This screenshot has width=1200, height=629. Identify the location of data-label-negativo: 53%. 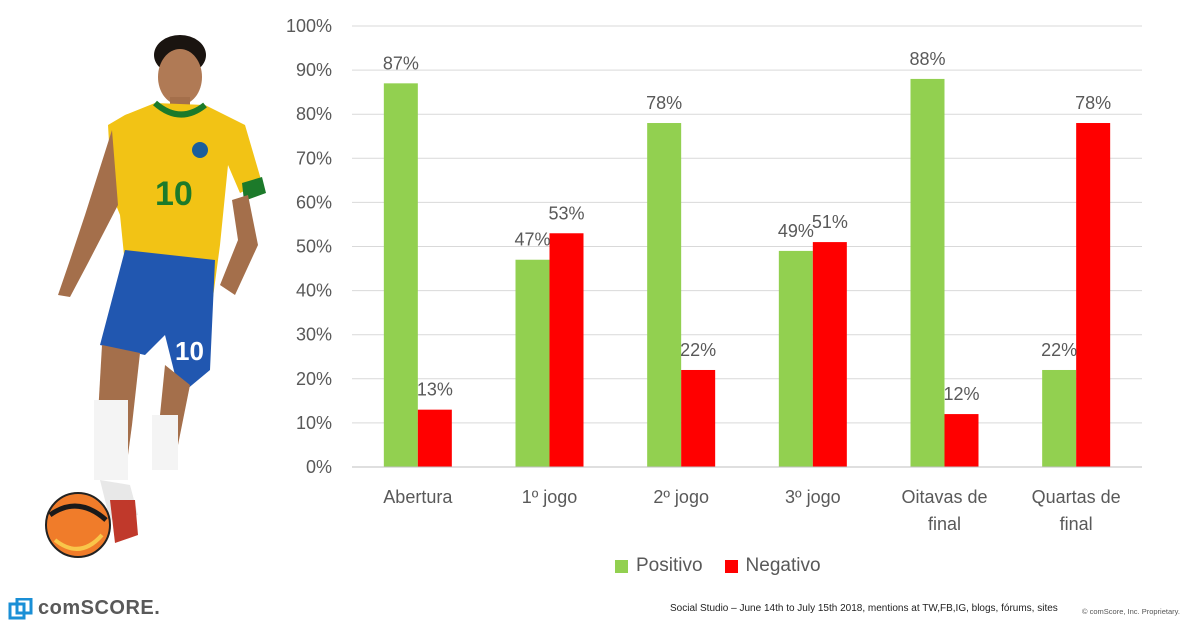
(566, 213).